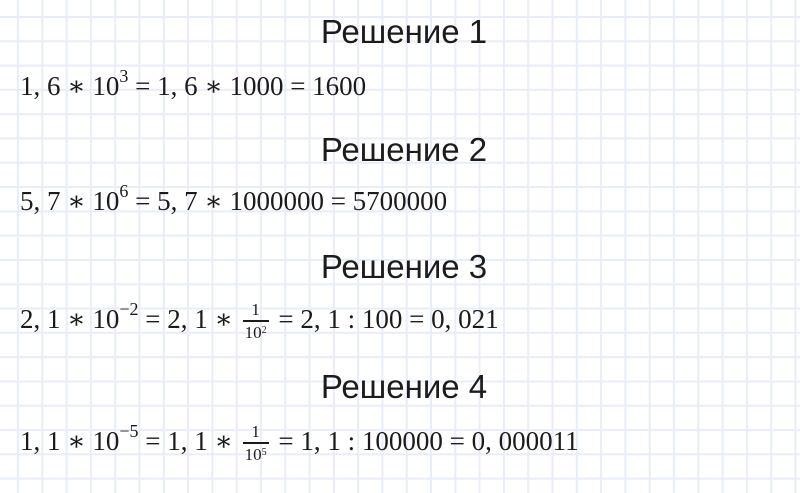  What do you see at coordinates (404, 266) in the screenshot?
I see `solution-3-heading: Решение 3` at bounding box center [404, 266].